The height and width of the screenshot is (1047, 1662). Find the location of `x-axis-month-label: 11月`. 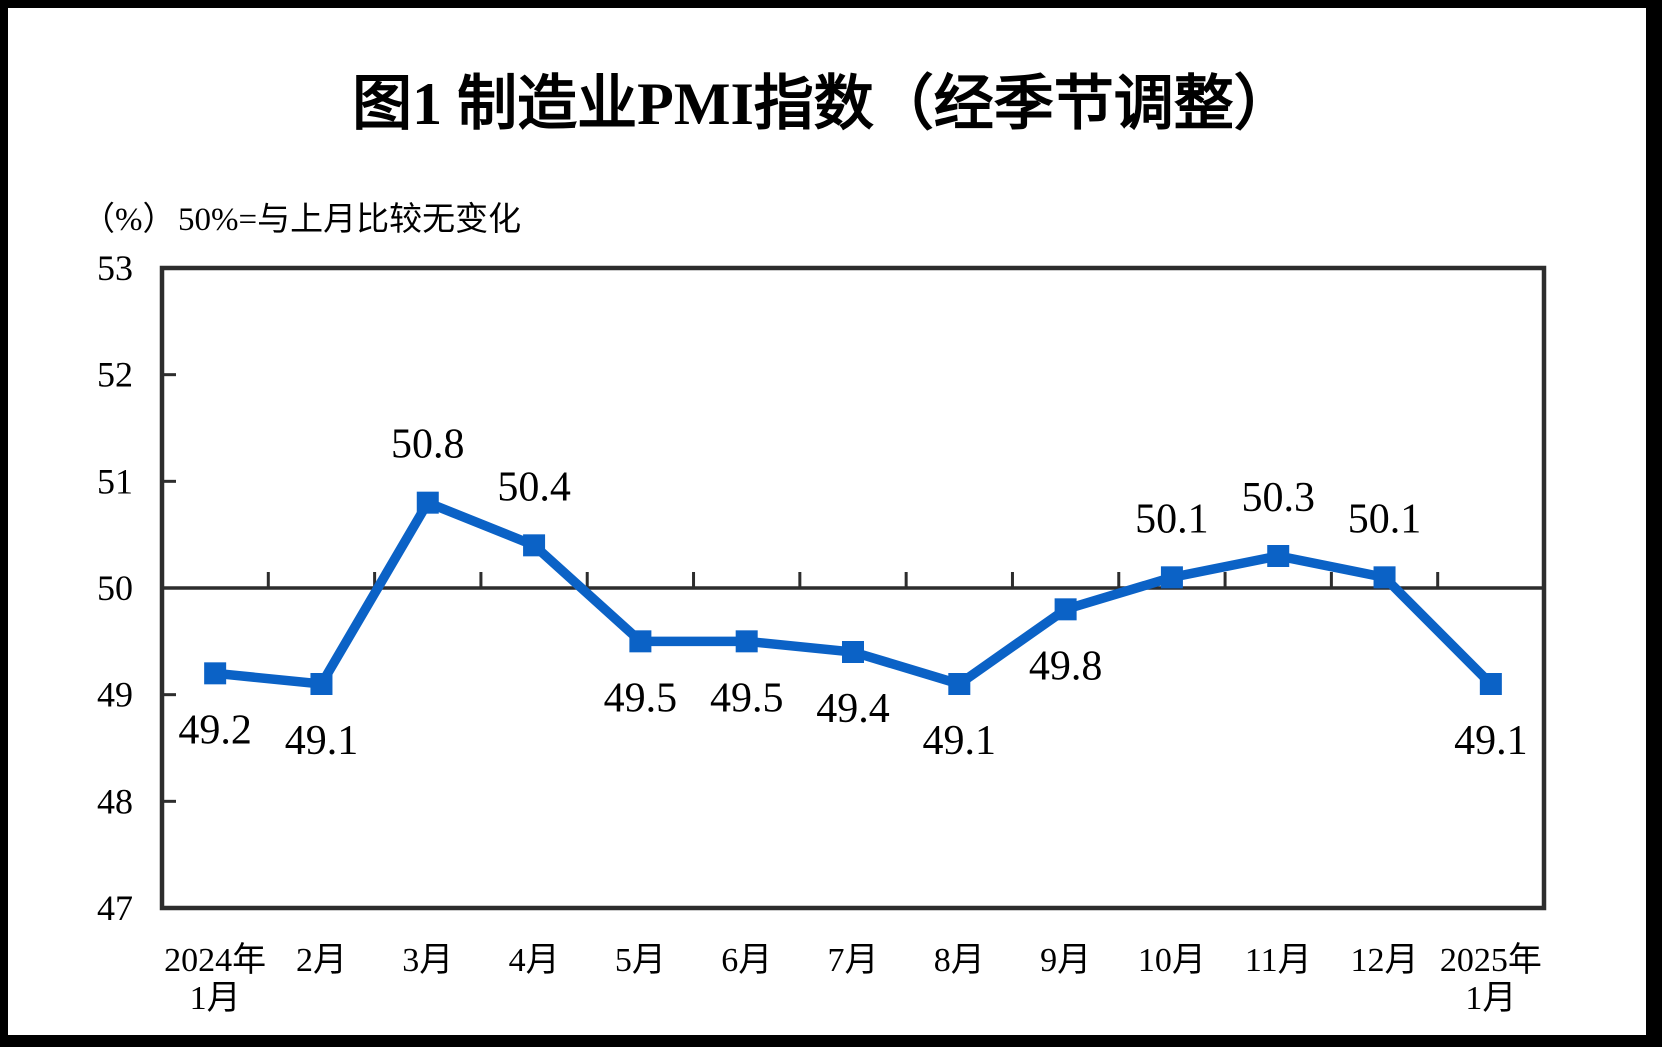

x-axis-month-label: 11月 is located at coordinates (1278, 960).